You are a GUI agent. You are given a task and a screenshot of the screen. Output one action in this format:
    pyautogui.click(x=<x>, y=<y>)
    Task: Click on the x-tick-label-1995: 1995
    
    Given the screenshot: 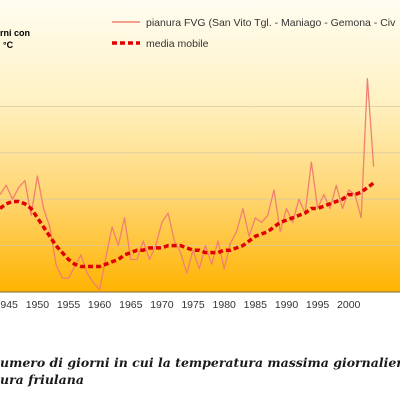 What is the action you would take?
    pyautogui.click(x=318, y=305)
    